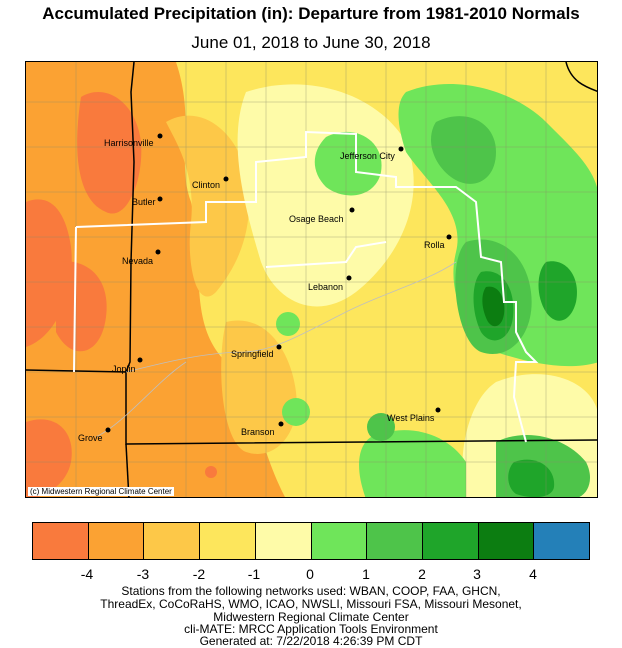 The width and height of the screenshot is (622, 648). Describe the element at coordinates (101, 491) in the screenshot. I see `map-credit: (c) Midwestern Regional Climate Center` at that location.